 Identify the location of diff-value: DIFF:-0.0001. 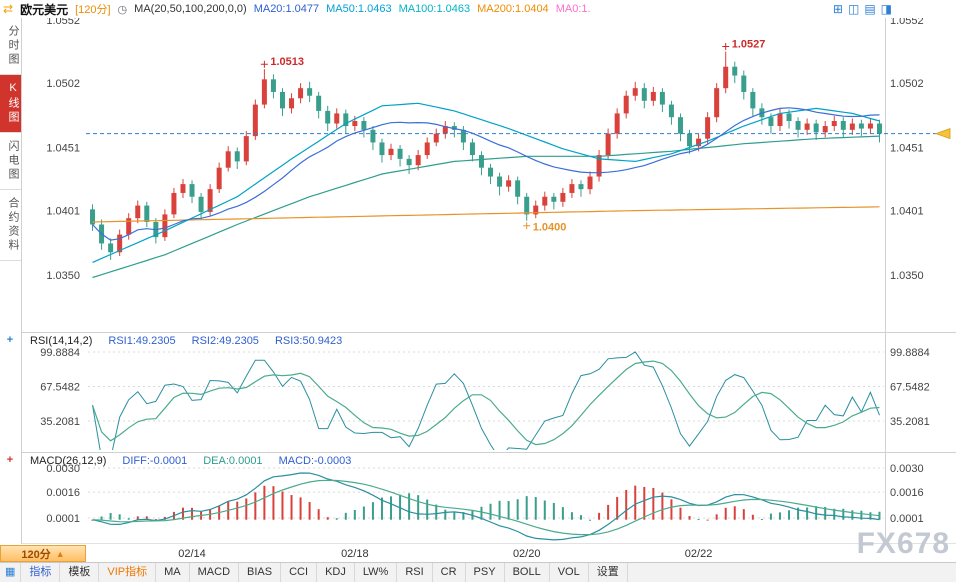
(155, 461).